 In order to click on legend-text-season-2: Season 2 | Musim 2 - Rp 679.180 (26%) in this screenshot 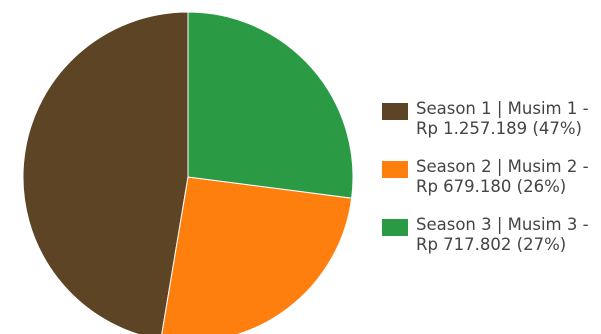, I will do `click(502, 177)`.